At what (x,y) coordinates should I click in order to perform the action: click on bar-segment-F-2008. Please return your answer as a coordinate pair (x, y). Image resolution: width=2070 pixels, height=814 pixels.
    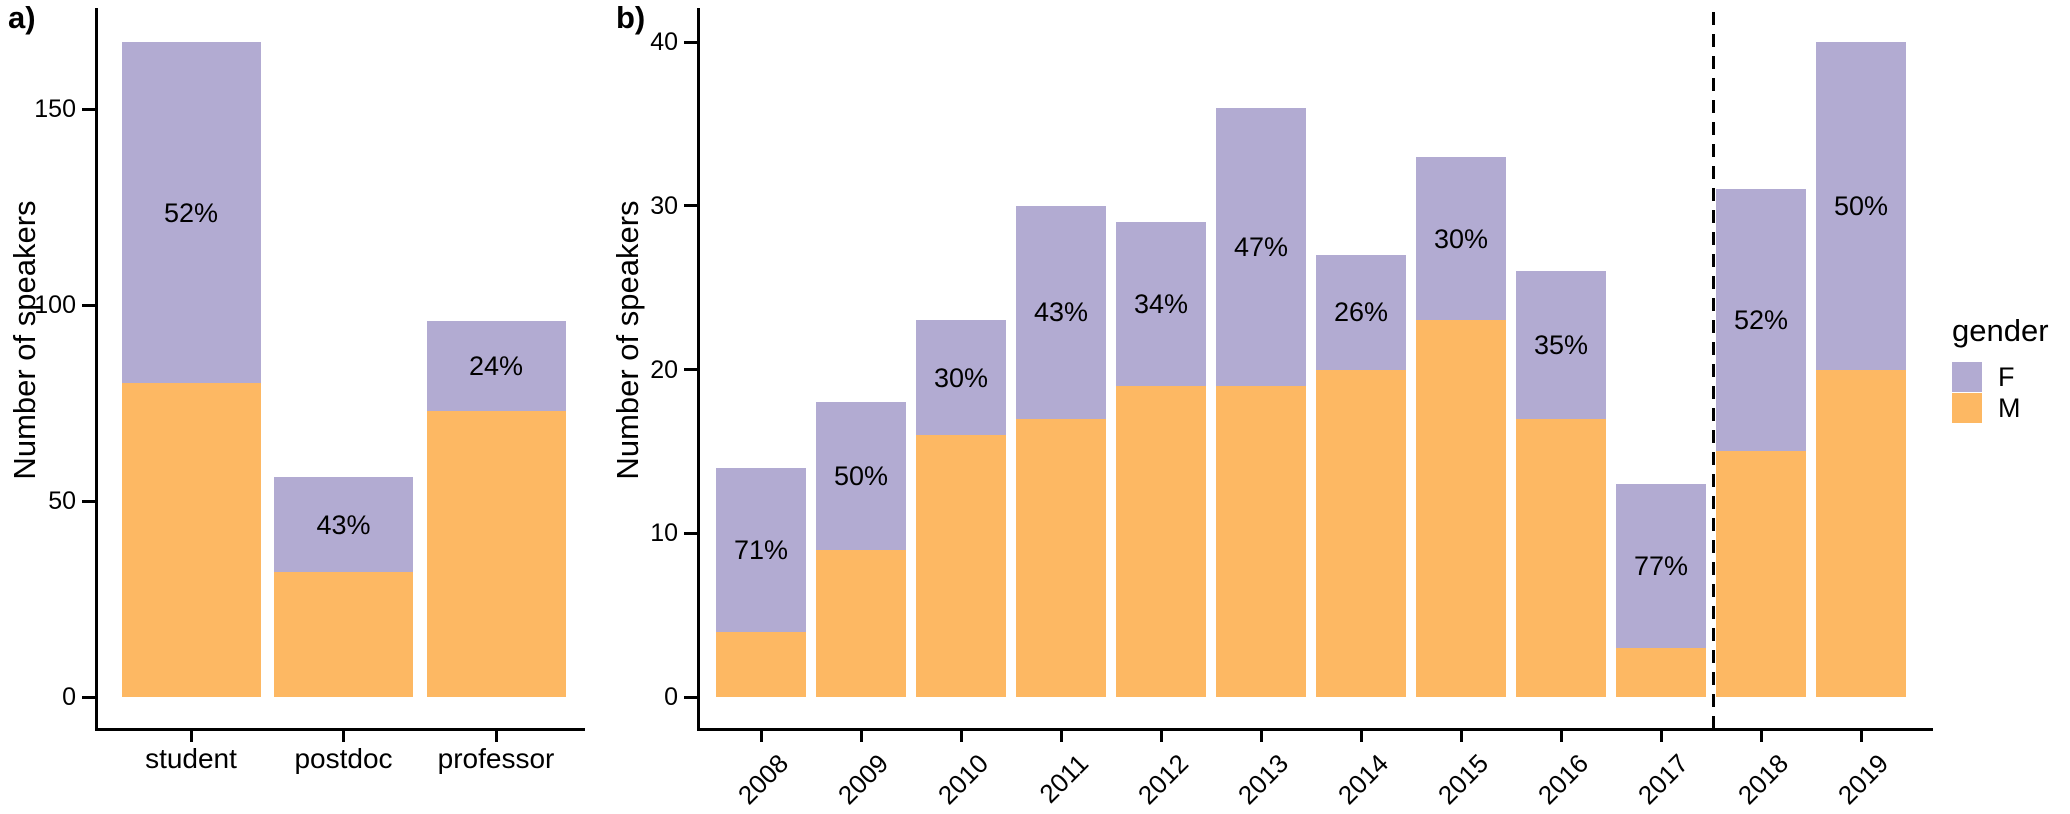
    Looking at the image, I should click on (761, 549).